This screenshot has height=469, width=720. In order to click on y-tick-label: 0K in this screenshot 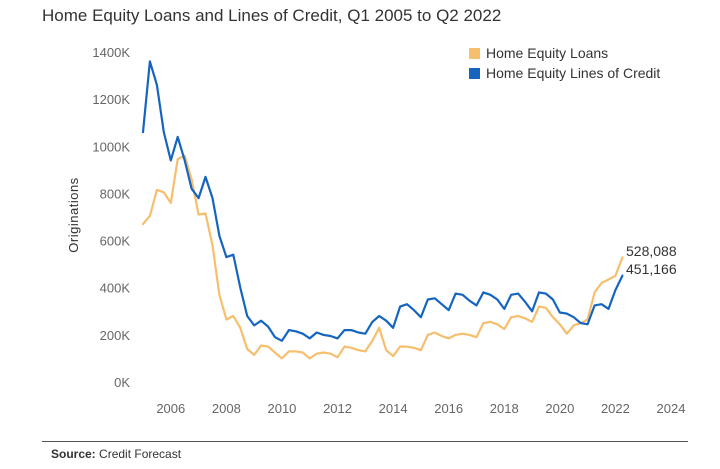, I will do `click(122, 382)`.